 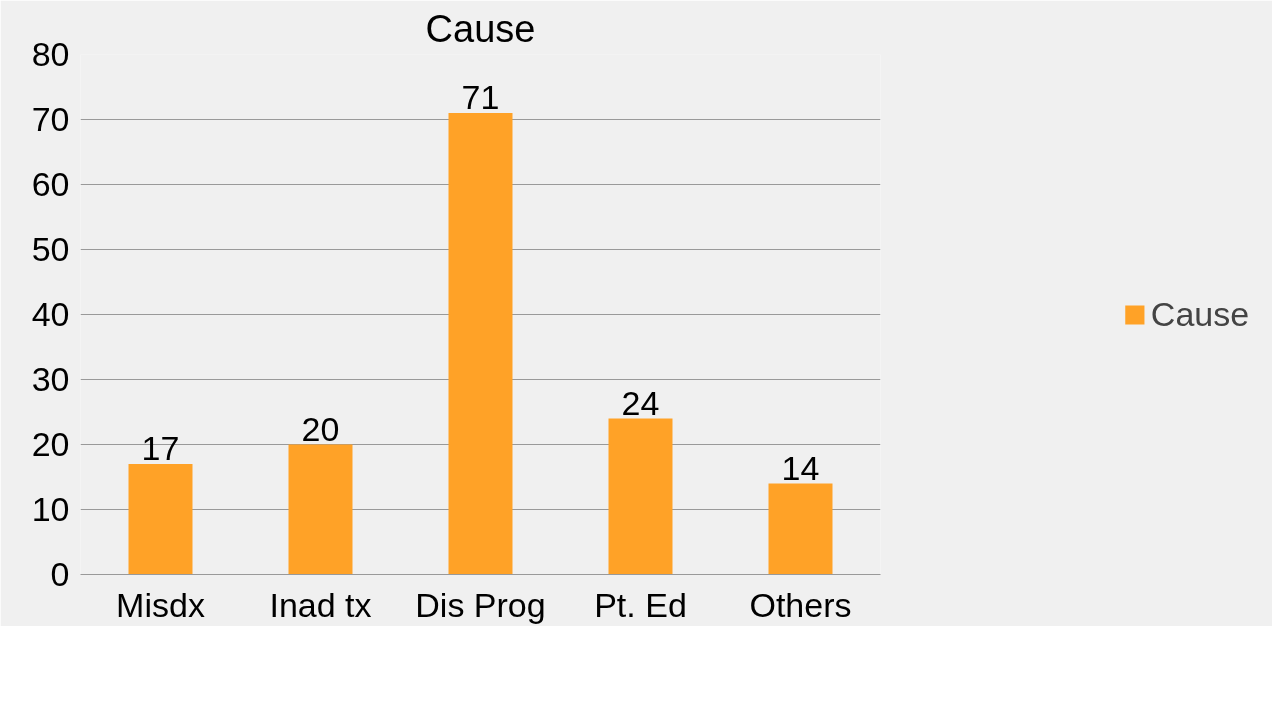 I want to click on data-label: 14, so click(x=800, y=467).